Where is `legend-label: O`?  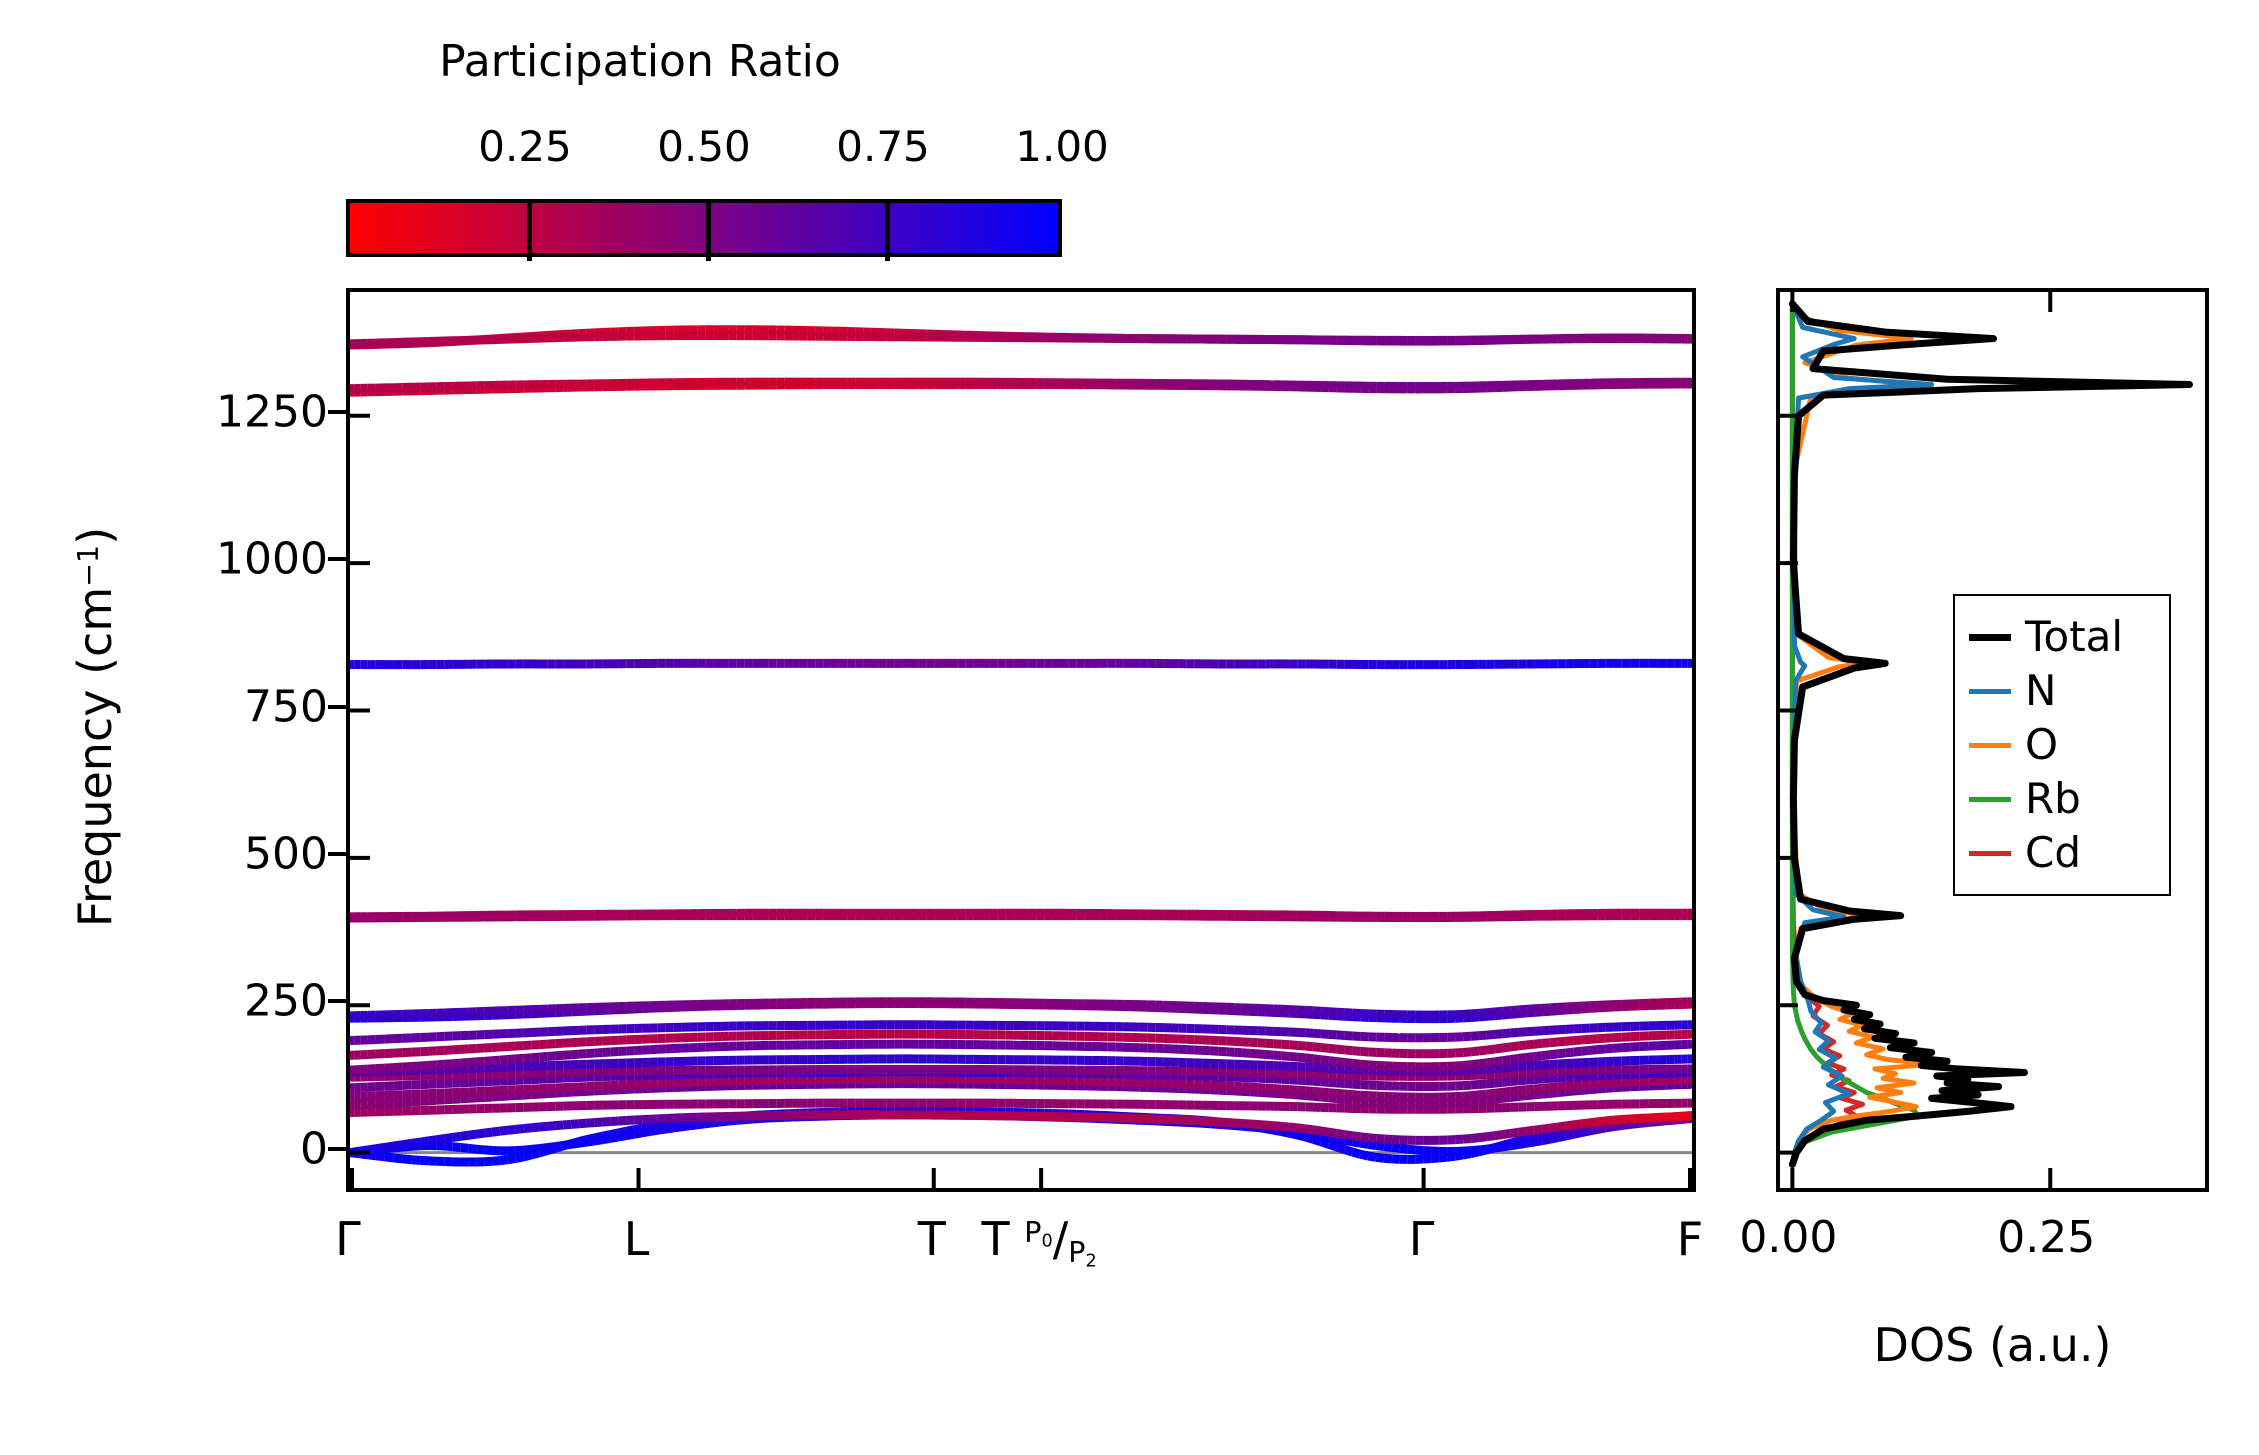
legend-label: O is located at coordinates (2042, 744).